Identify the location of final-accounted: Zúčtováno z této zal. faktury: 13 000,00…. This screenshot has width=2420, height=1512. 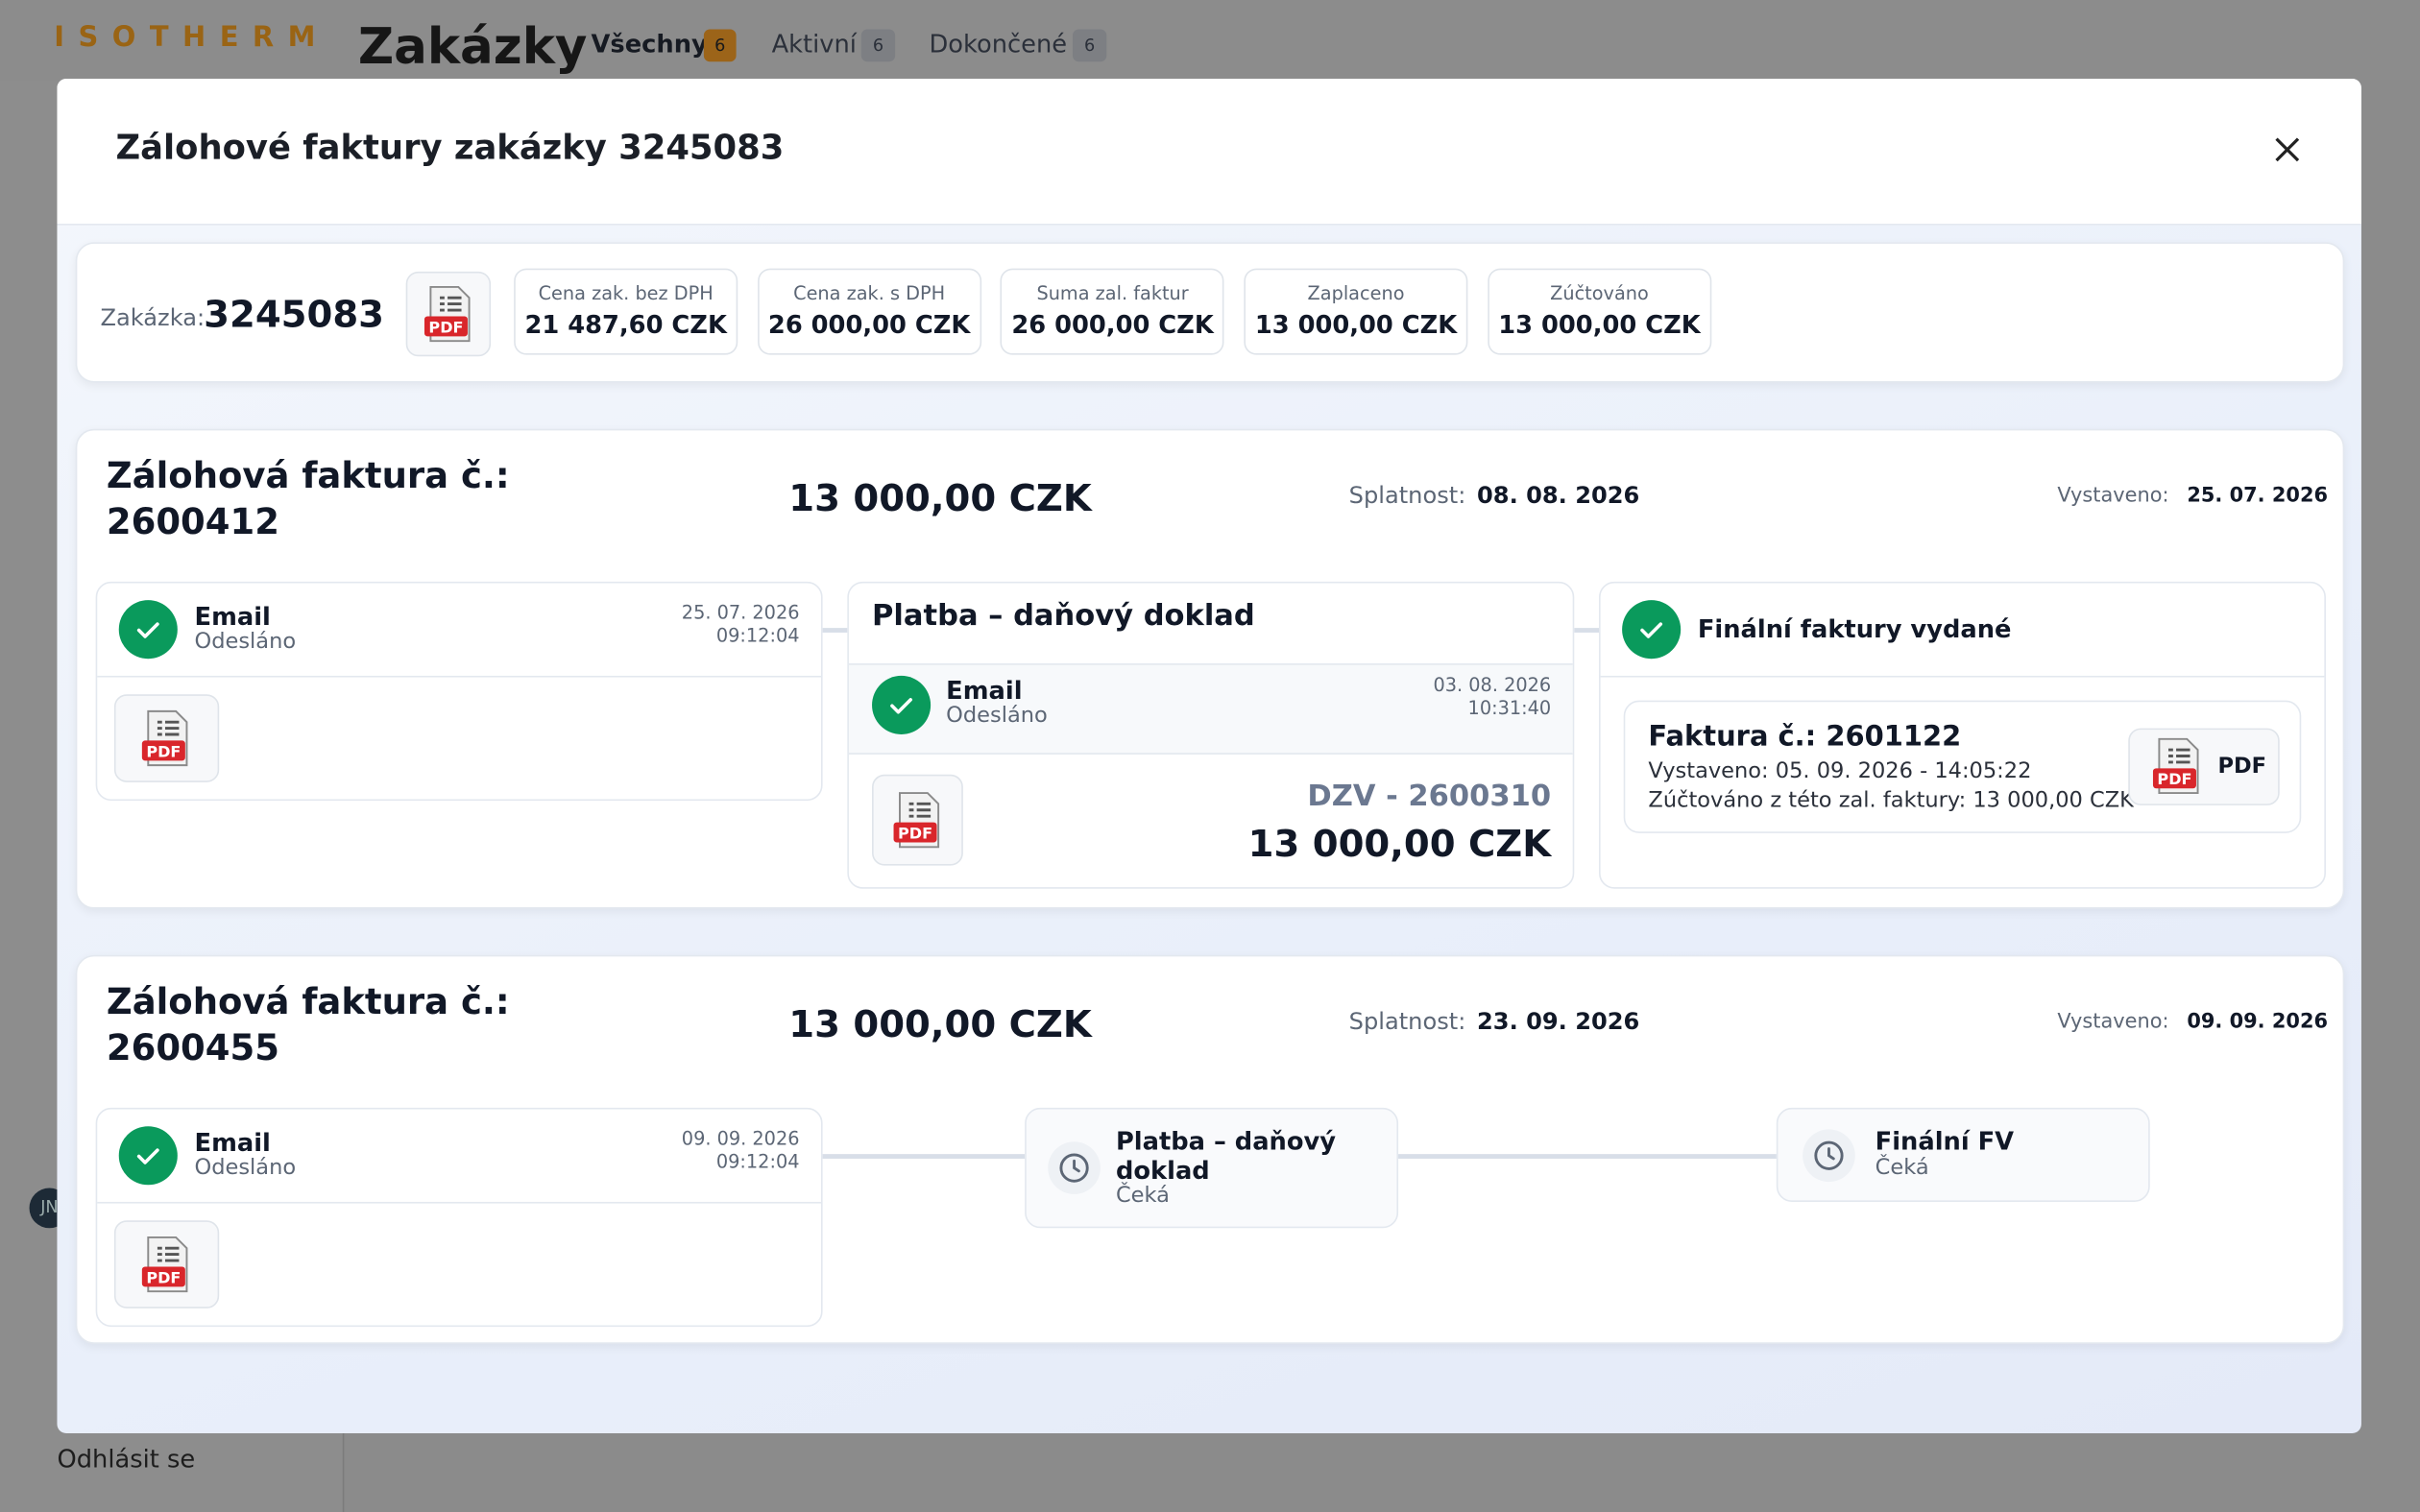
(1891, 800).